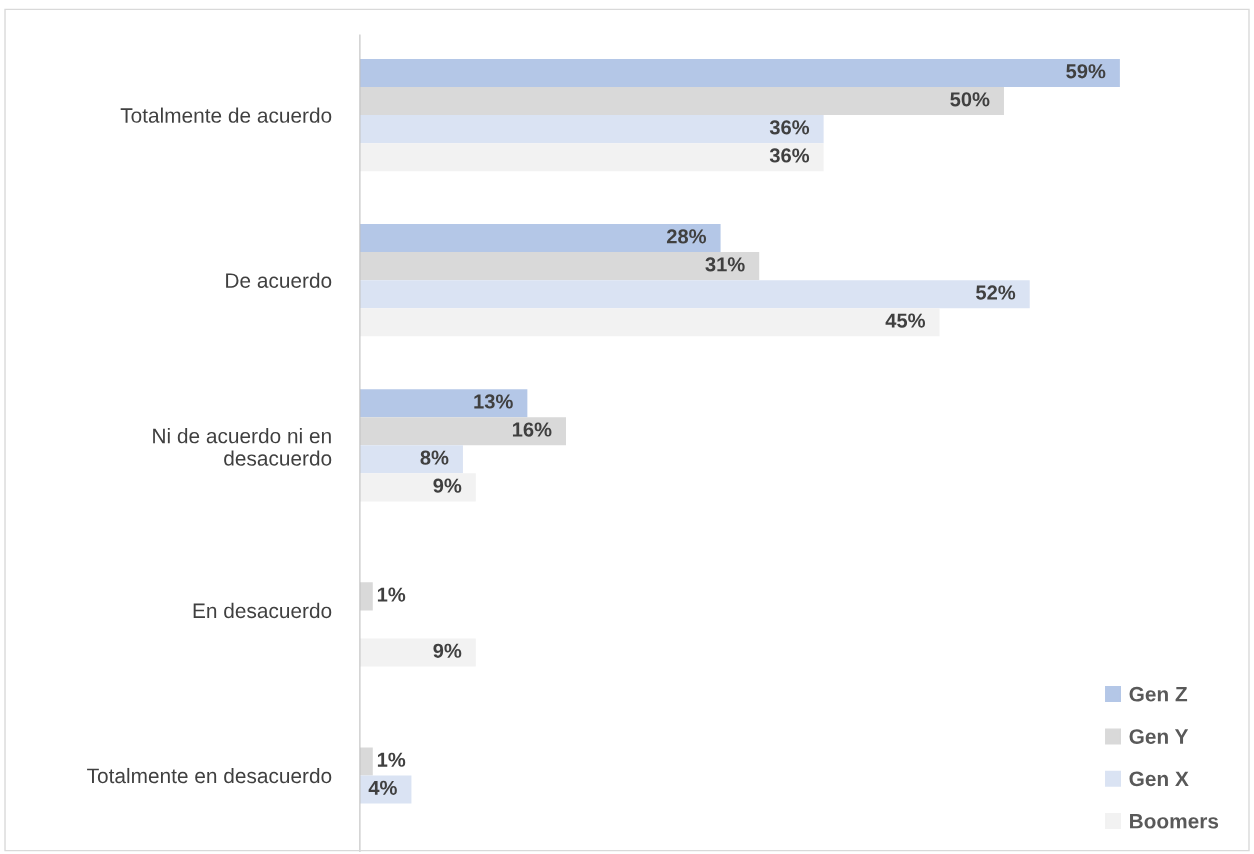  What do you see at coordinates (209, 775) in the screenshot?
I see `y-tick-label: Totalmente en desacuerdo` at bounding box center [209, 775].